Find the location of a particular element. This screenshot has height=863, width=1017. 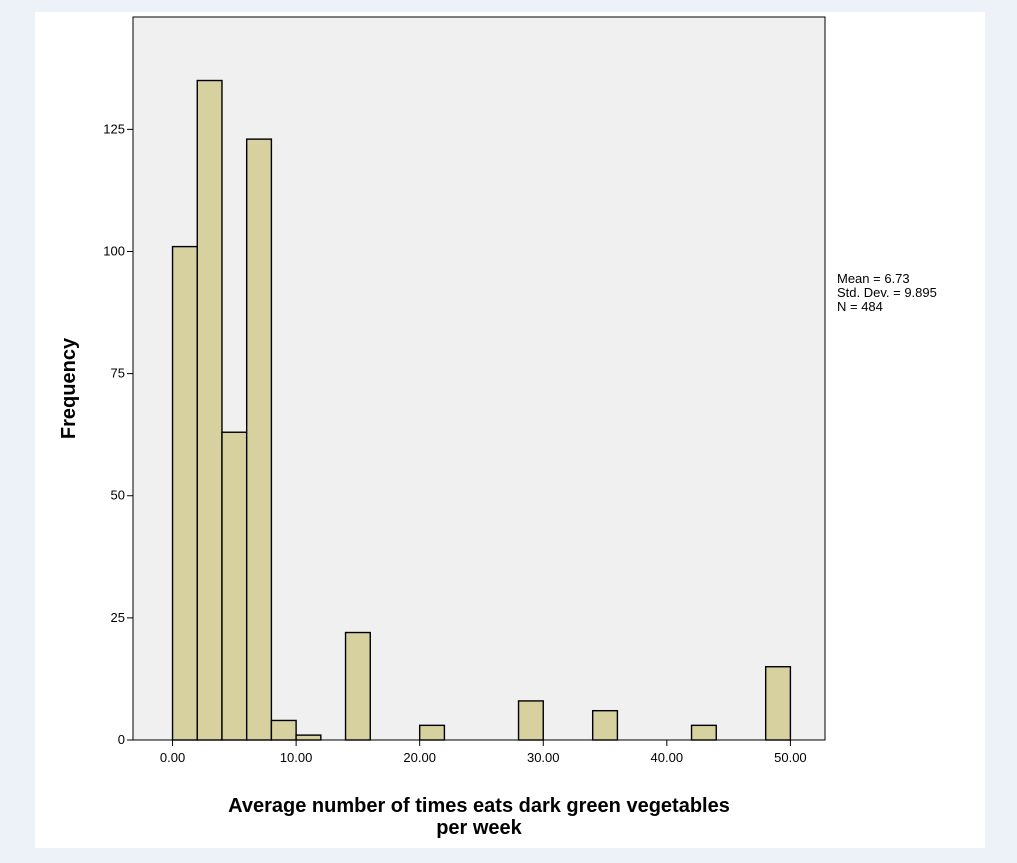

y-tick-label-5: 125 is located at coordinates (114, 128).